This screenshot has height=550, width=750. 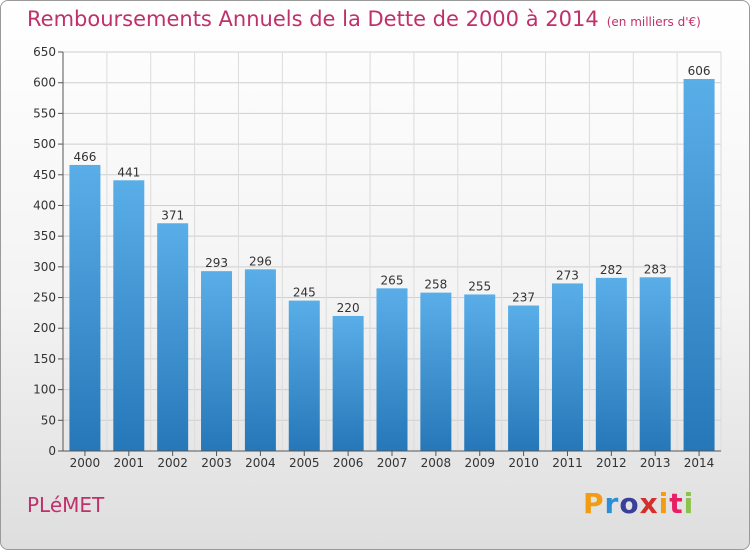 I want to click on y-tick-label: 450, so click(x=44, y=175).